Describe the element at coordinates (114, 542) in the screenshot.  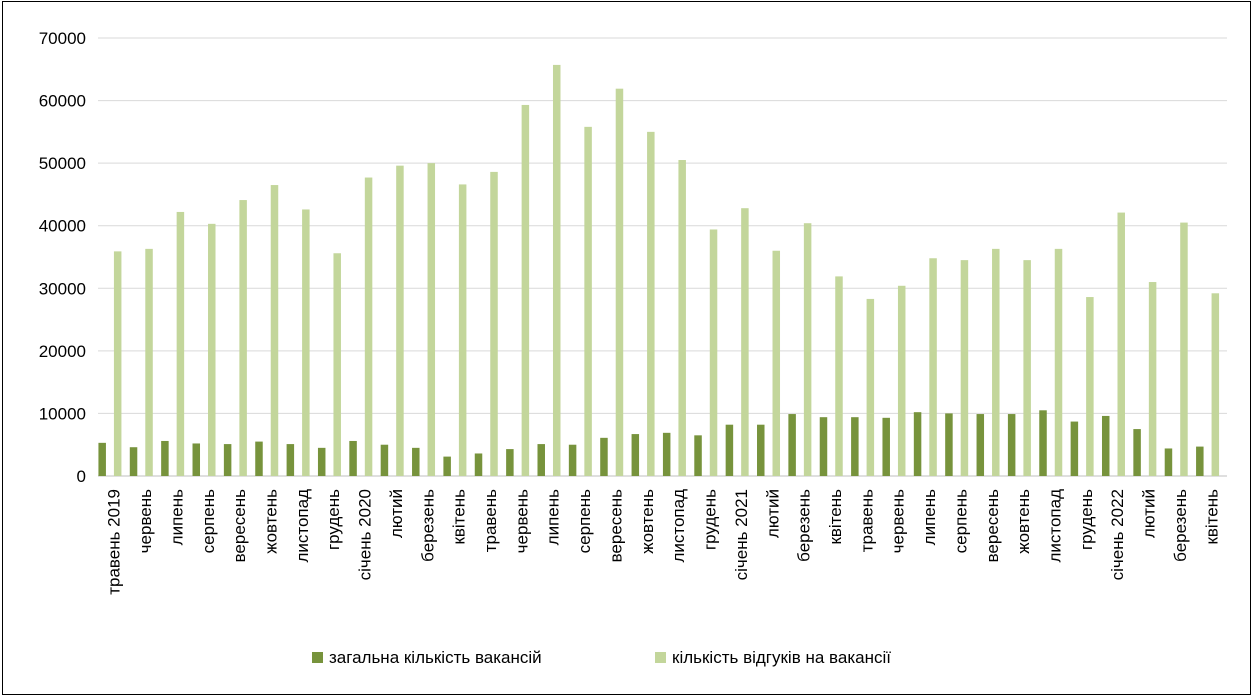
I see `x-tick-label: травень 2019` at that location.